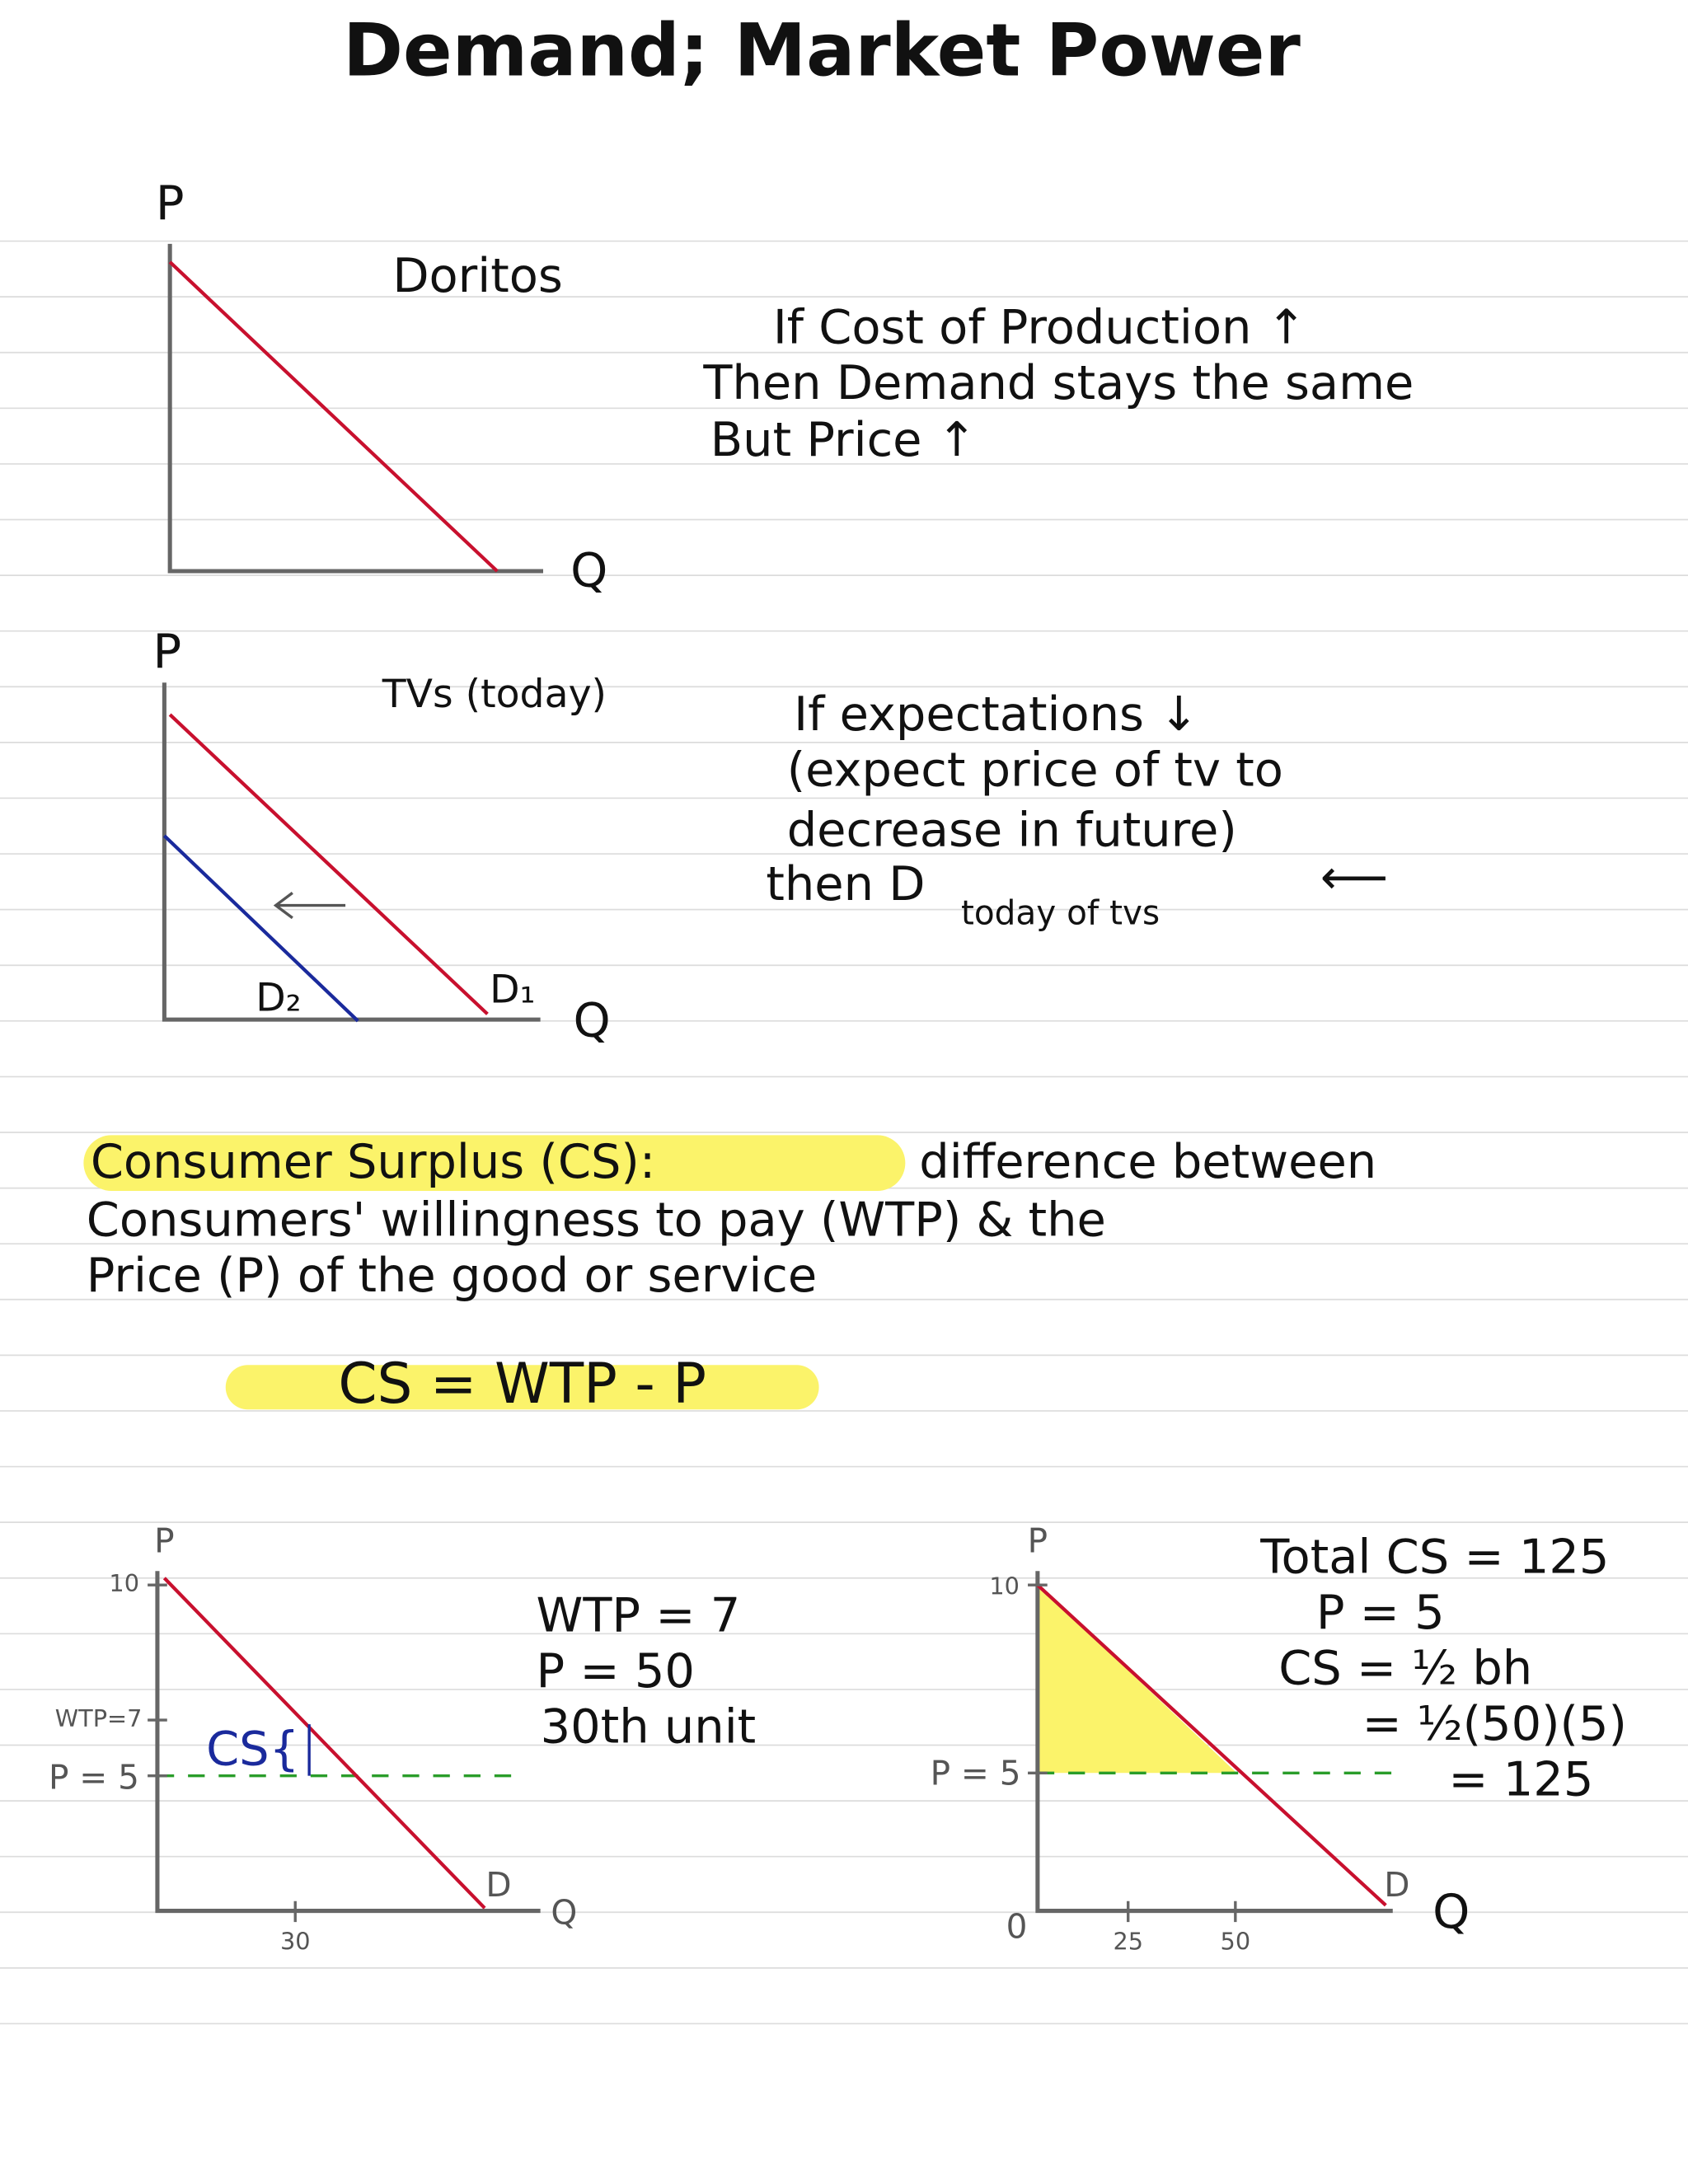 This screenshot has width=1688, height=2184. I want to click on graph-doritos: P Q Doritos, so click(382, 387).